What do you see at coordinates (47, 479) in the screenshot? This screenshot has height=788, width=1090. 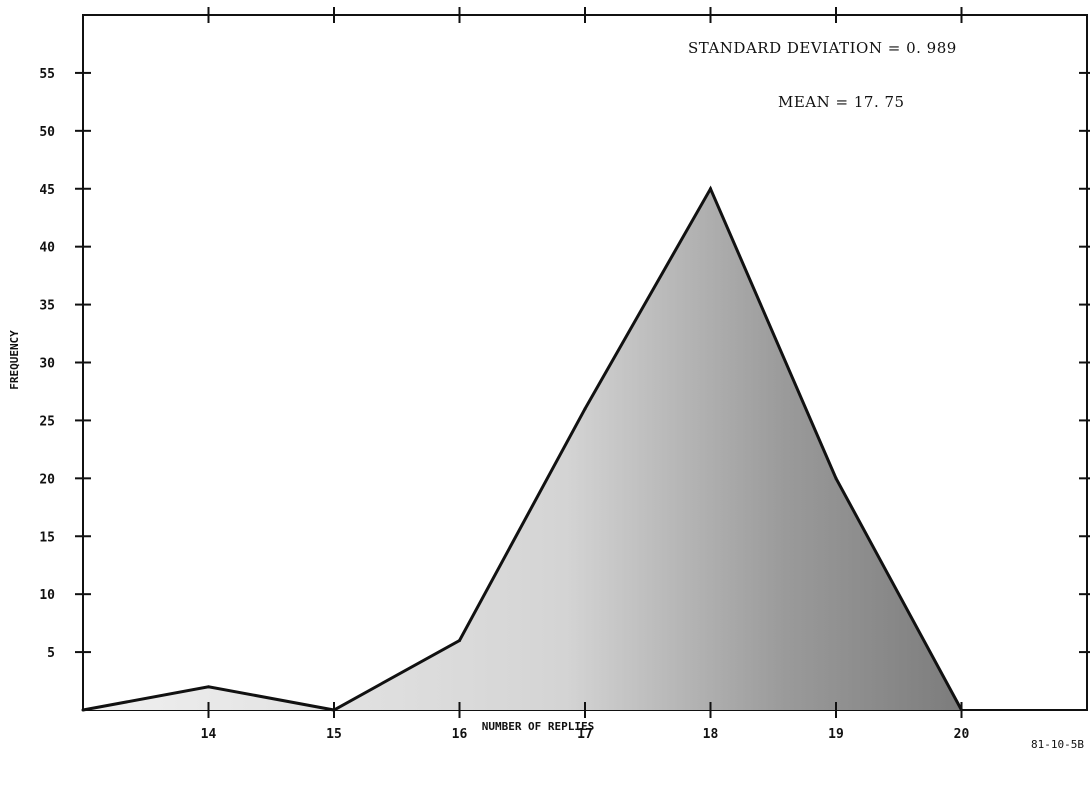 I see `y-tick-label-20: 20` at bounding box center [47, 479].